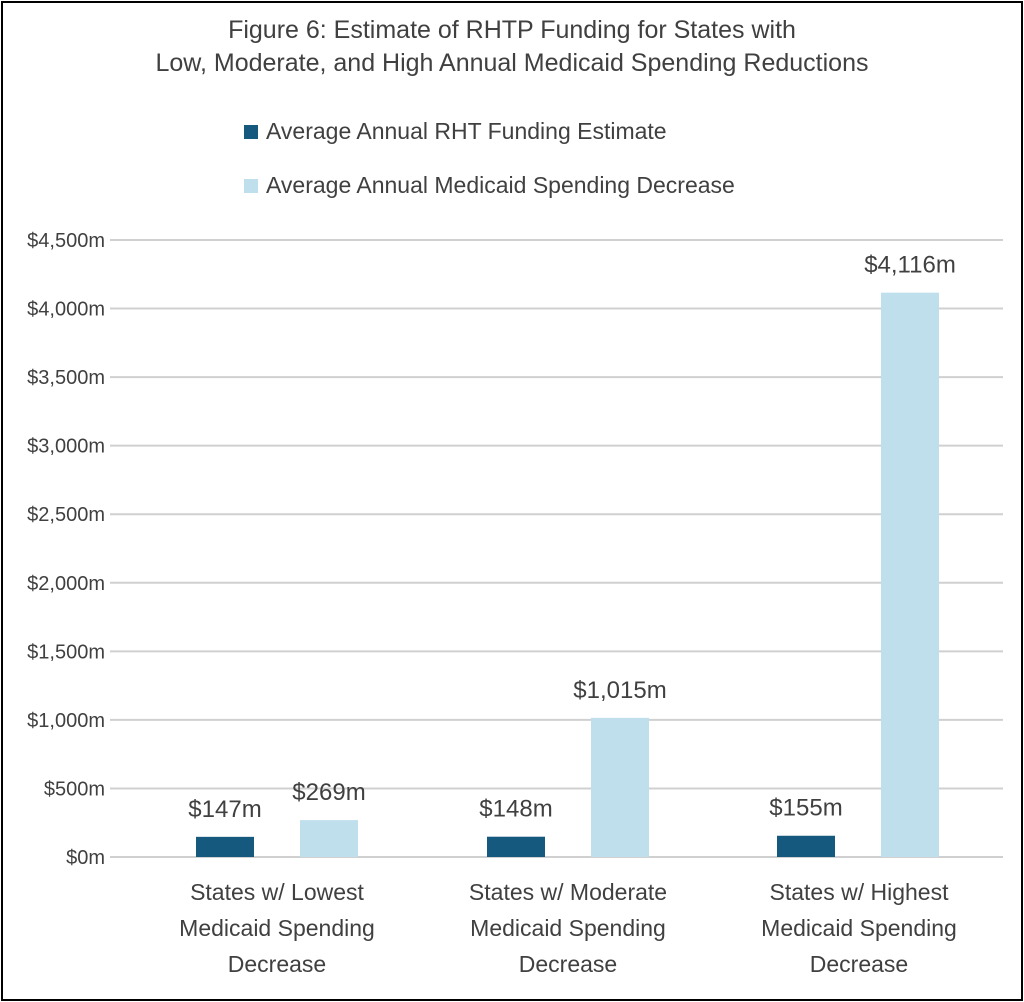  Describe the element at coordinates (66, 652) in the screenshot. I see `y-tick-label: $1,500m` at that location.